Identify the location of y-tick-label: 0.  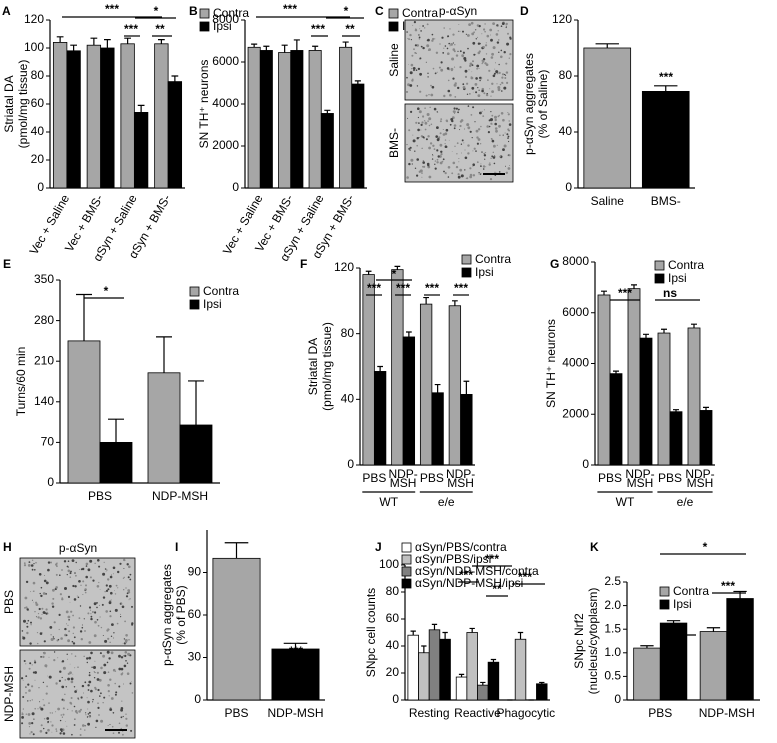
(395, 699).